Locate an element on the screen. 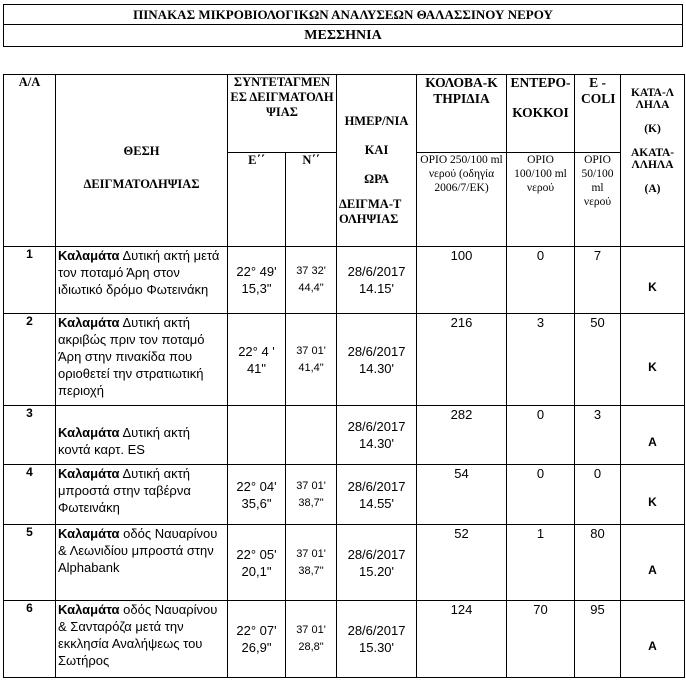 Image resolution: width=686 pixels, height=681 pixels. ecoli-value: 0 is located at coordinates (598, 494).